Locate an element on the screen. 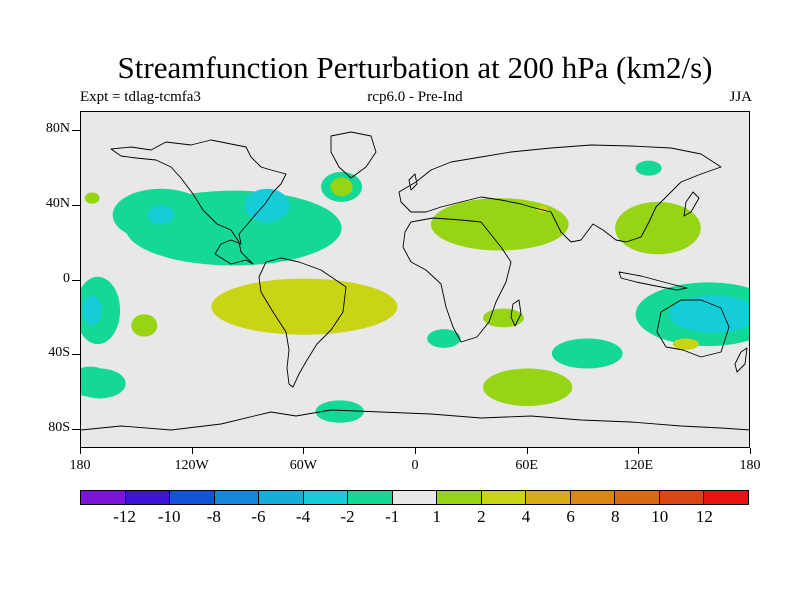 This screenshot has height=600, width=800. colorbar-tick-label: 4 is located at coordinates (526, 516).